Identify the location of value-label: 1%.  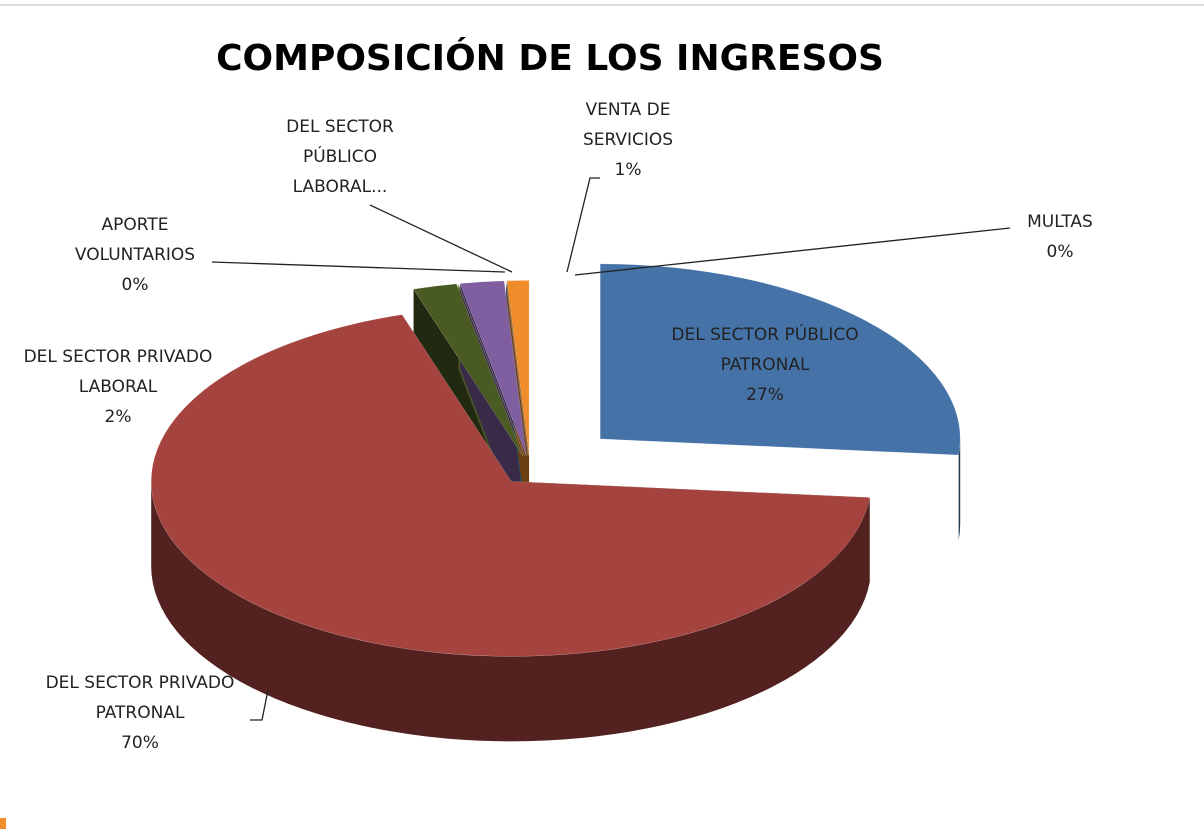
(628, 170).